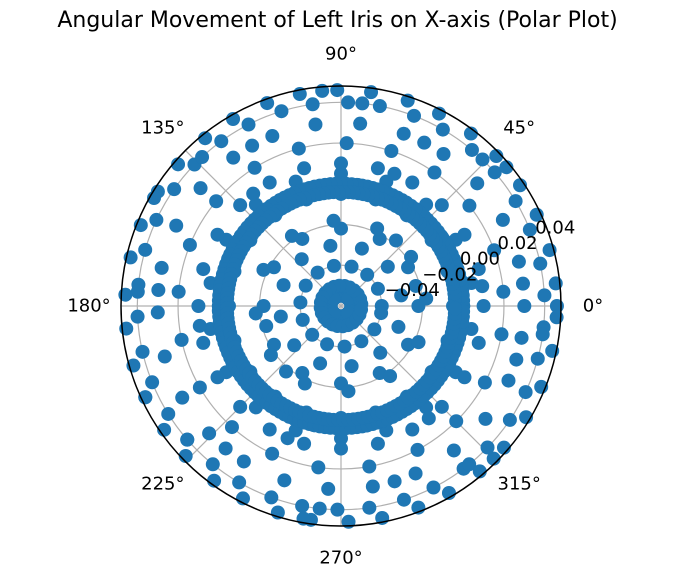 The width and height of the screenshot is (675, 580). Describe the element at coordinates (449, 274) in the screenshot. I see `radial-tick-label: −0.02` at that location.